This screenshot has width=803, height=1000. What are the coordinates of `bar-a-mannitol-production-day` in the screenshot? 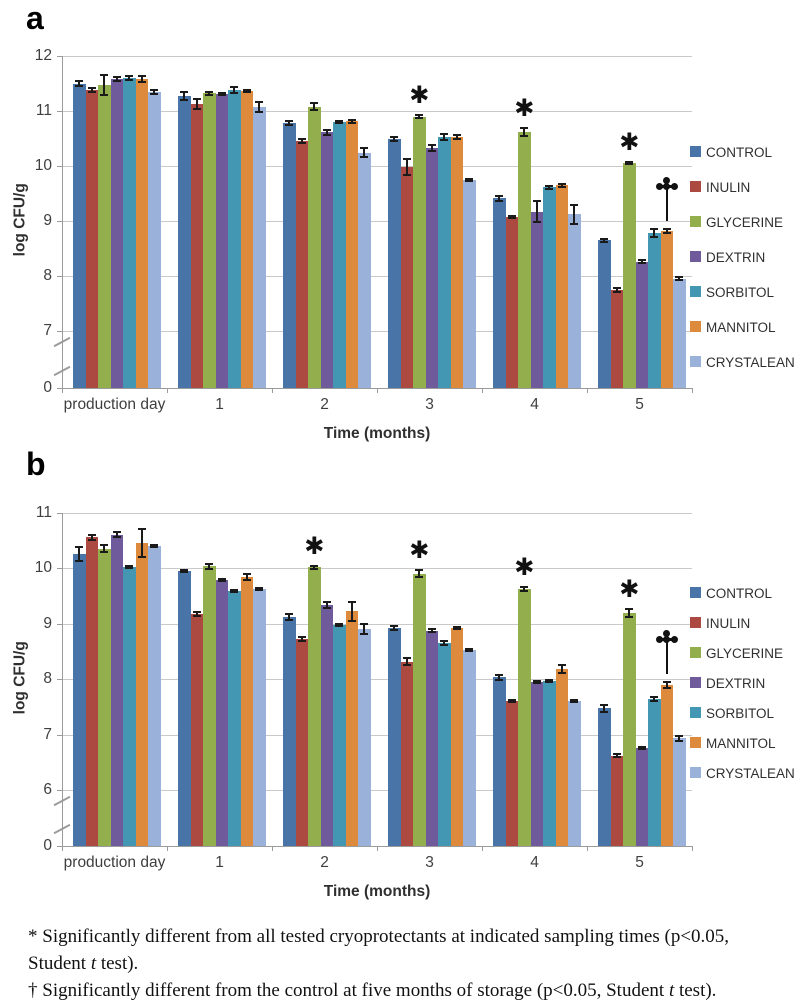 It's located at (141, 233).